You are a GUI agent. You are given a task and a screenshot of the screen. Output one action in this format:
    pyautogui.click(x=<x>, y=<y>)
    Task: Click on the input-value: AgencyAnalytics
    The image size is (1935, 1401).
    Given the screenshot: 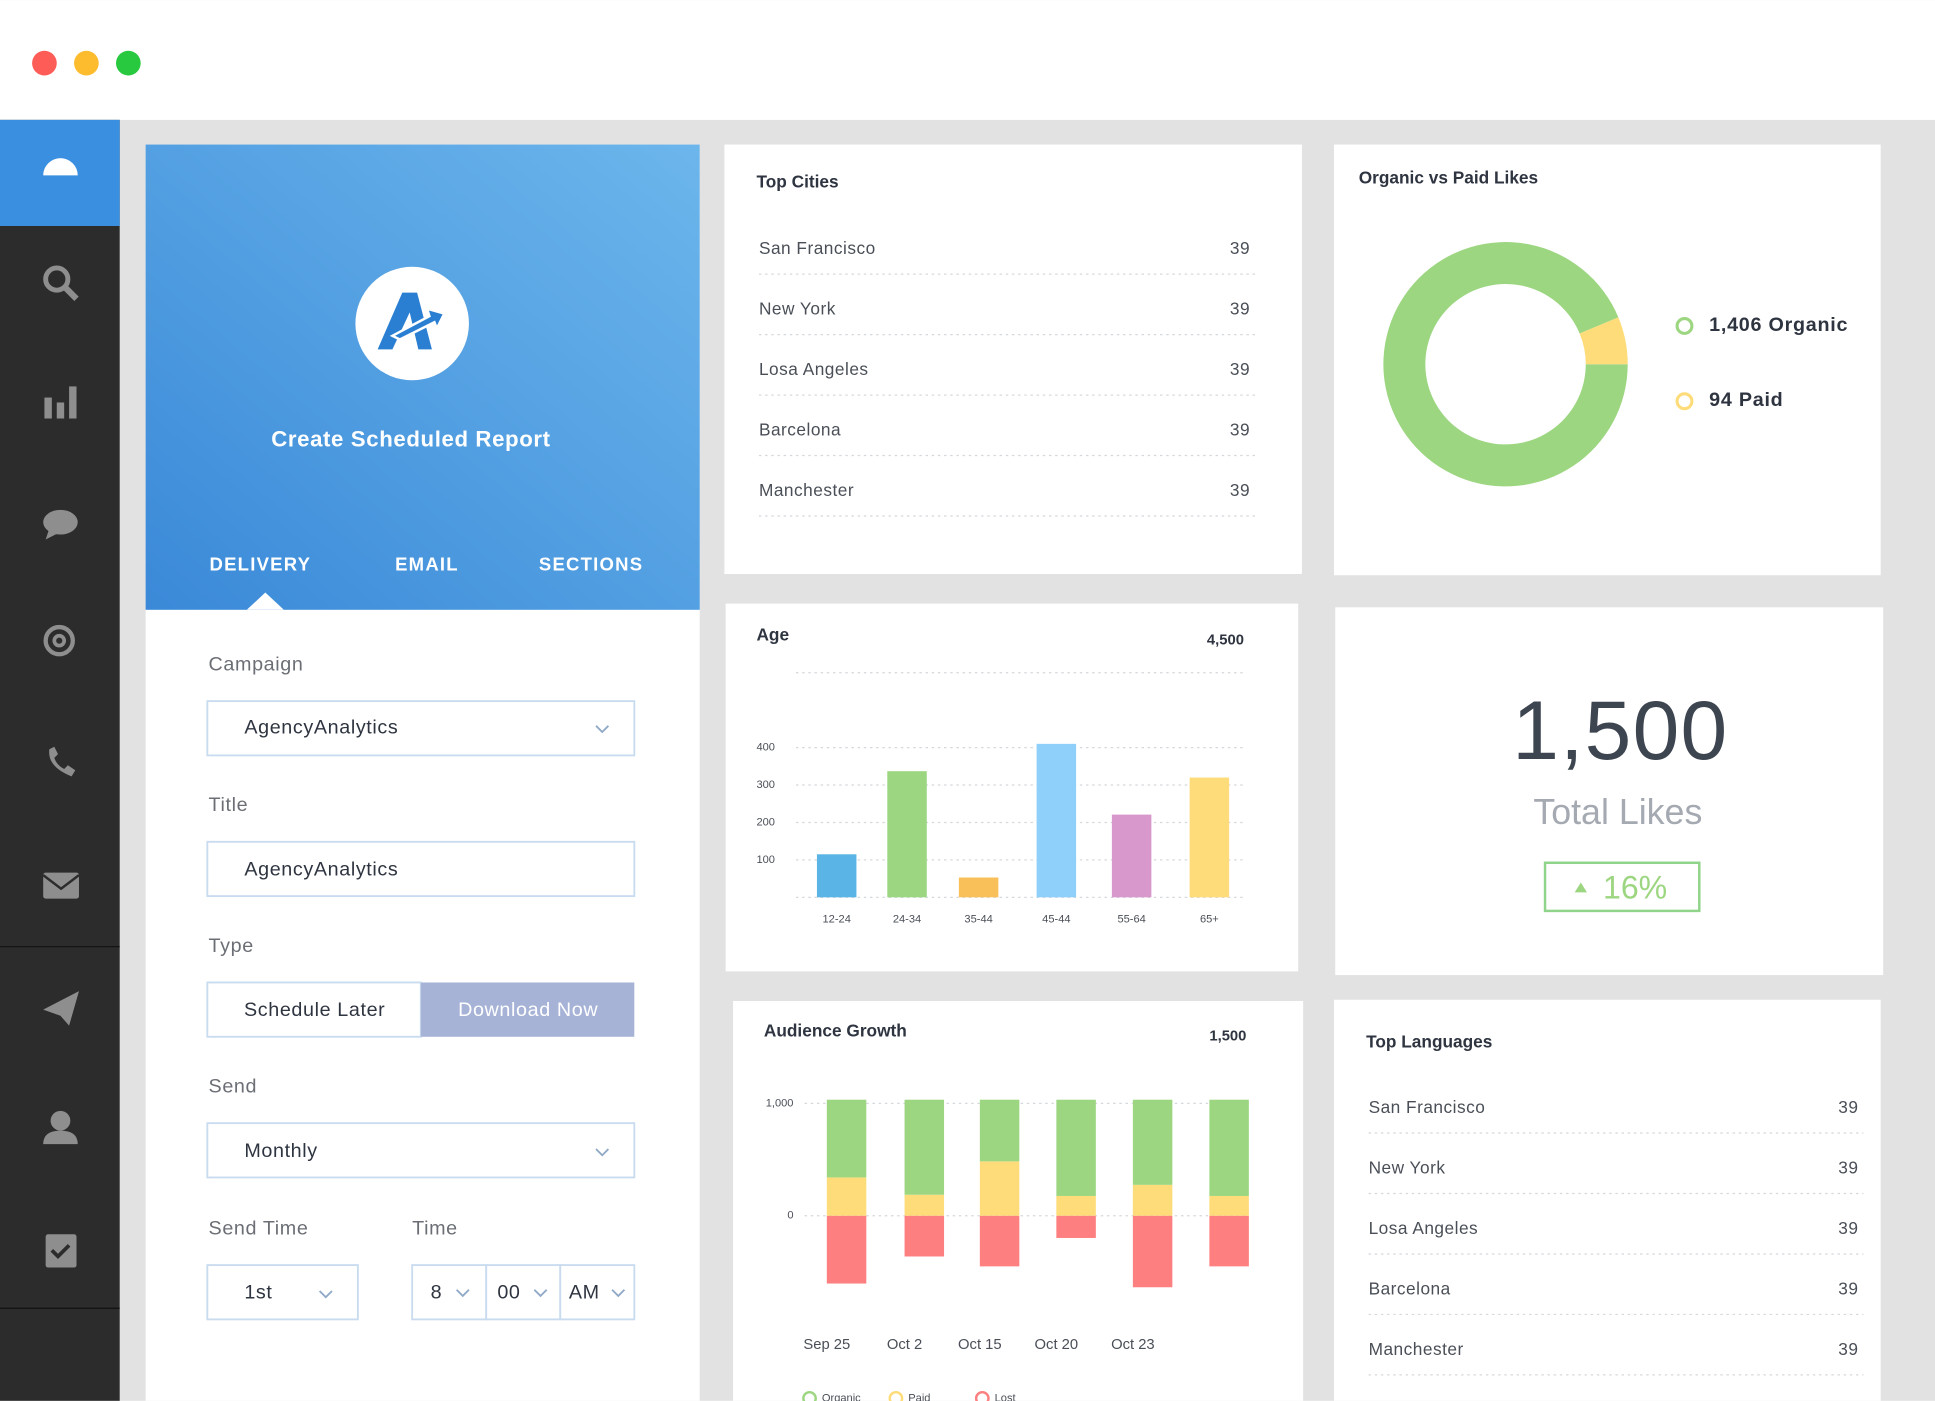 What is the action you would take?
    pyautogui.click(x=321, y=869)
    